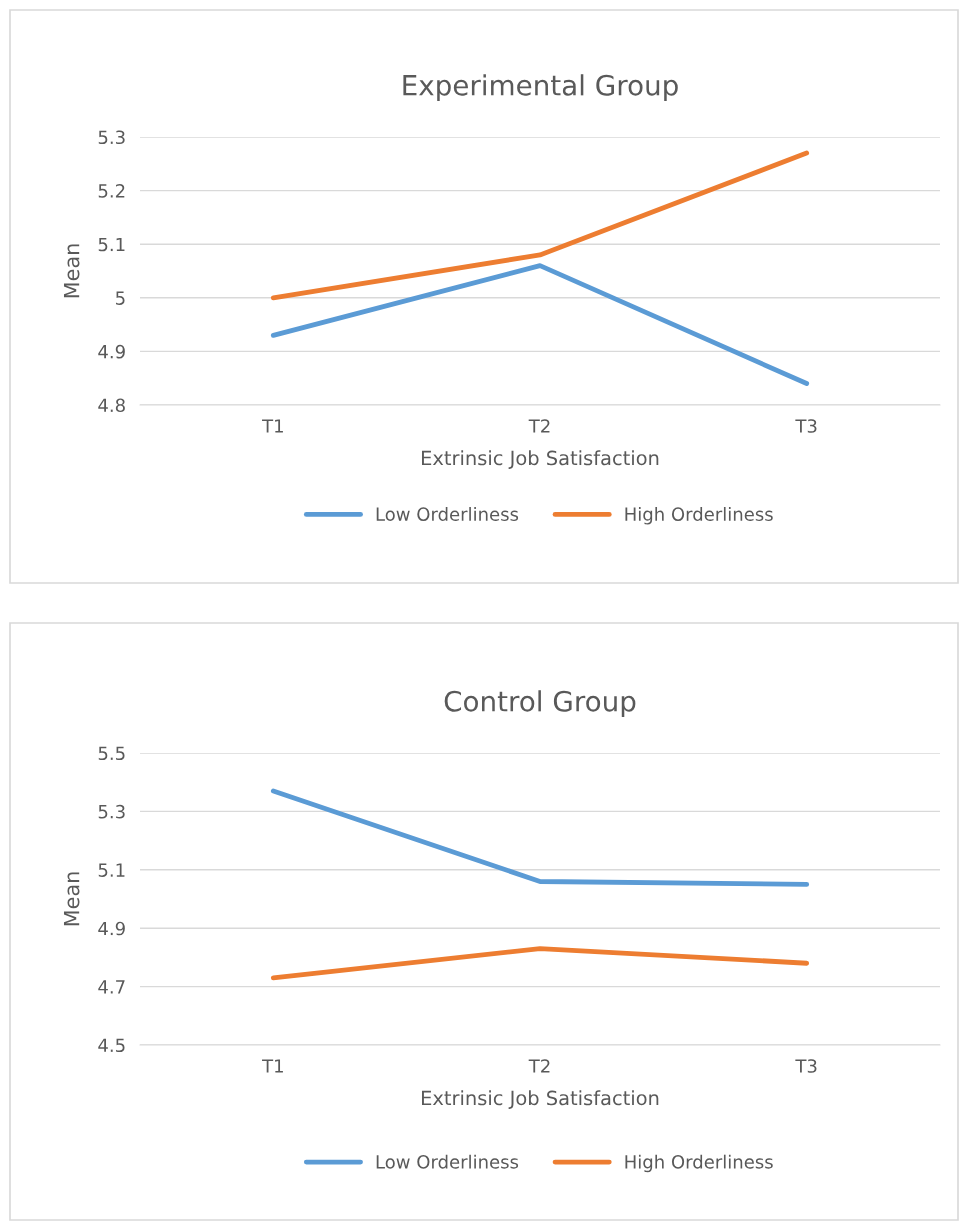 The width and height of the screenshot is (961, 1226). Describe the element at coordinates (111, 987) in the screenshot. I see `y-tick-label: 4.7` at that location.